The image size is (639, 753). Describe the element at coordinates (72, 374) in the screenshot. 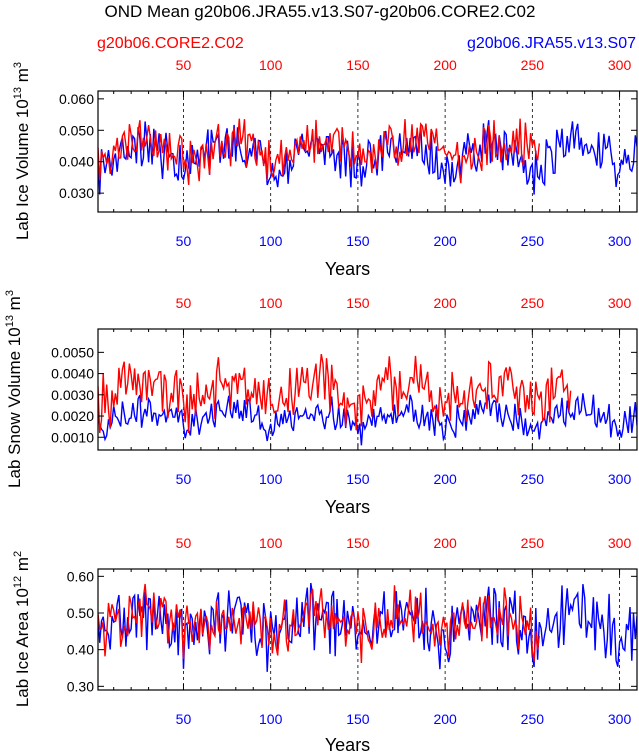

I see `ytick-label: 0.0040` at that location.